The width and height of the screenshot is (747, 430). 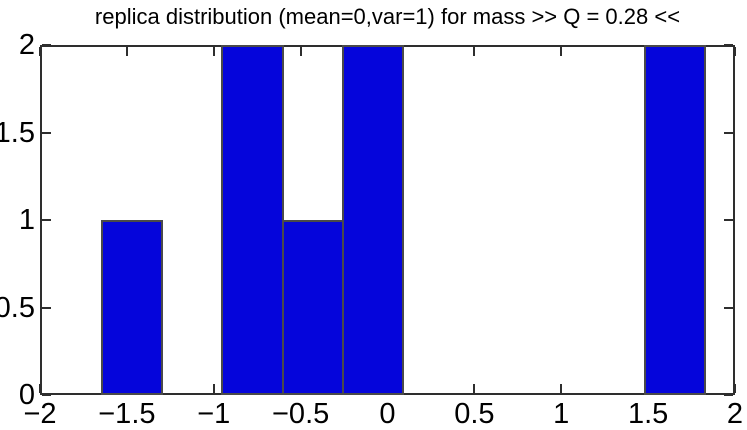 What do you see at coordinates (387, 414) in the screenshot?
I see `x-tick-label: 0` at bounding box center [387, 414].